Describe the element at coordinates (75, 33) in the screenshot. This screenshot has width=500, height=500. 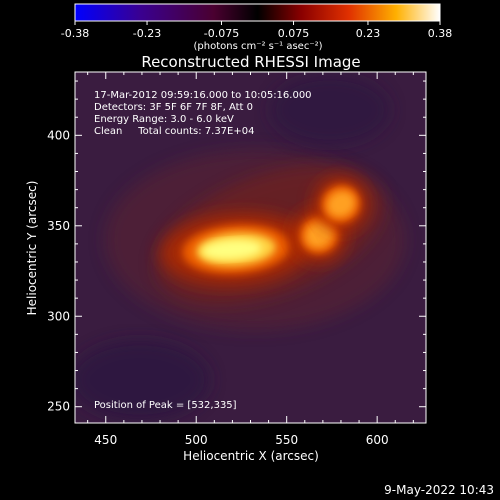
I see `colorbar-tick-label: -0.38` at that location.